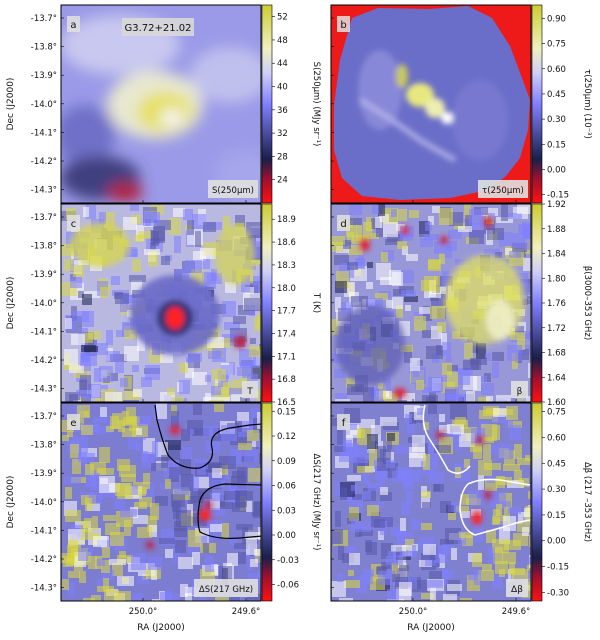 This screenshot has width=600, height=640. What do you see at coordinates (431, 628) in the screenshot?
I see `x-axis-label-right: RA (J2000)` at bounding box center [431, 628].